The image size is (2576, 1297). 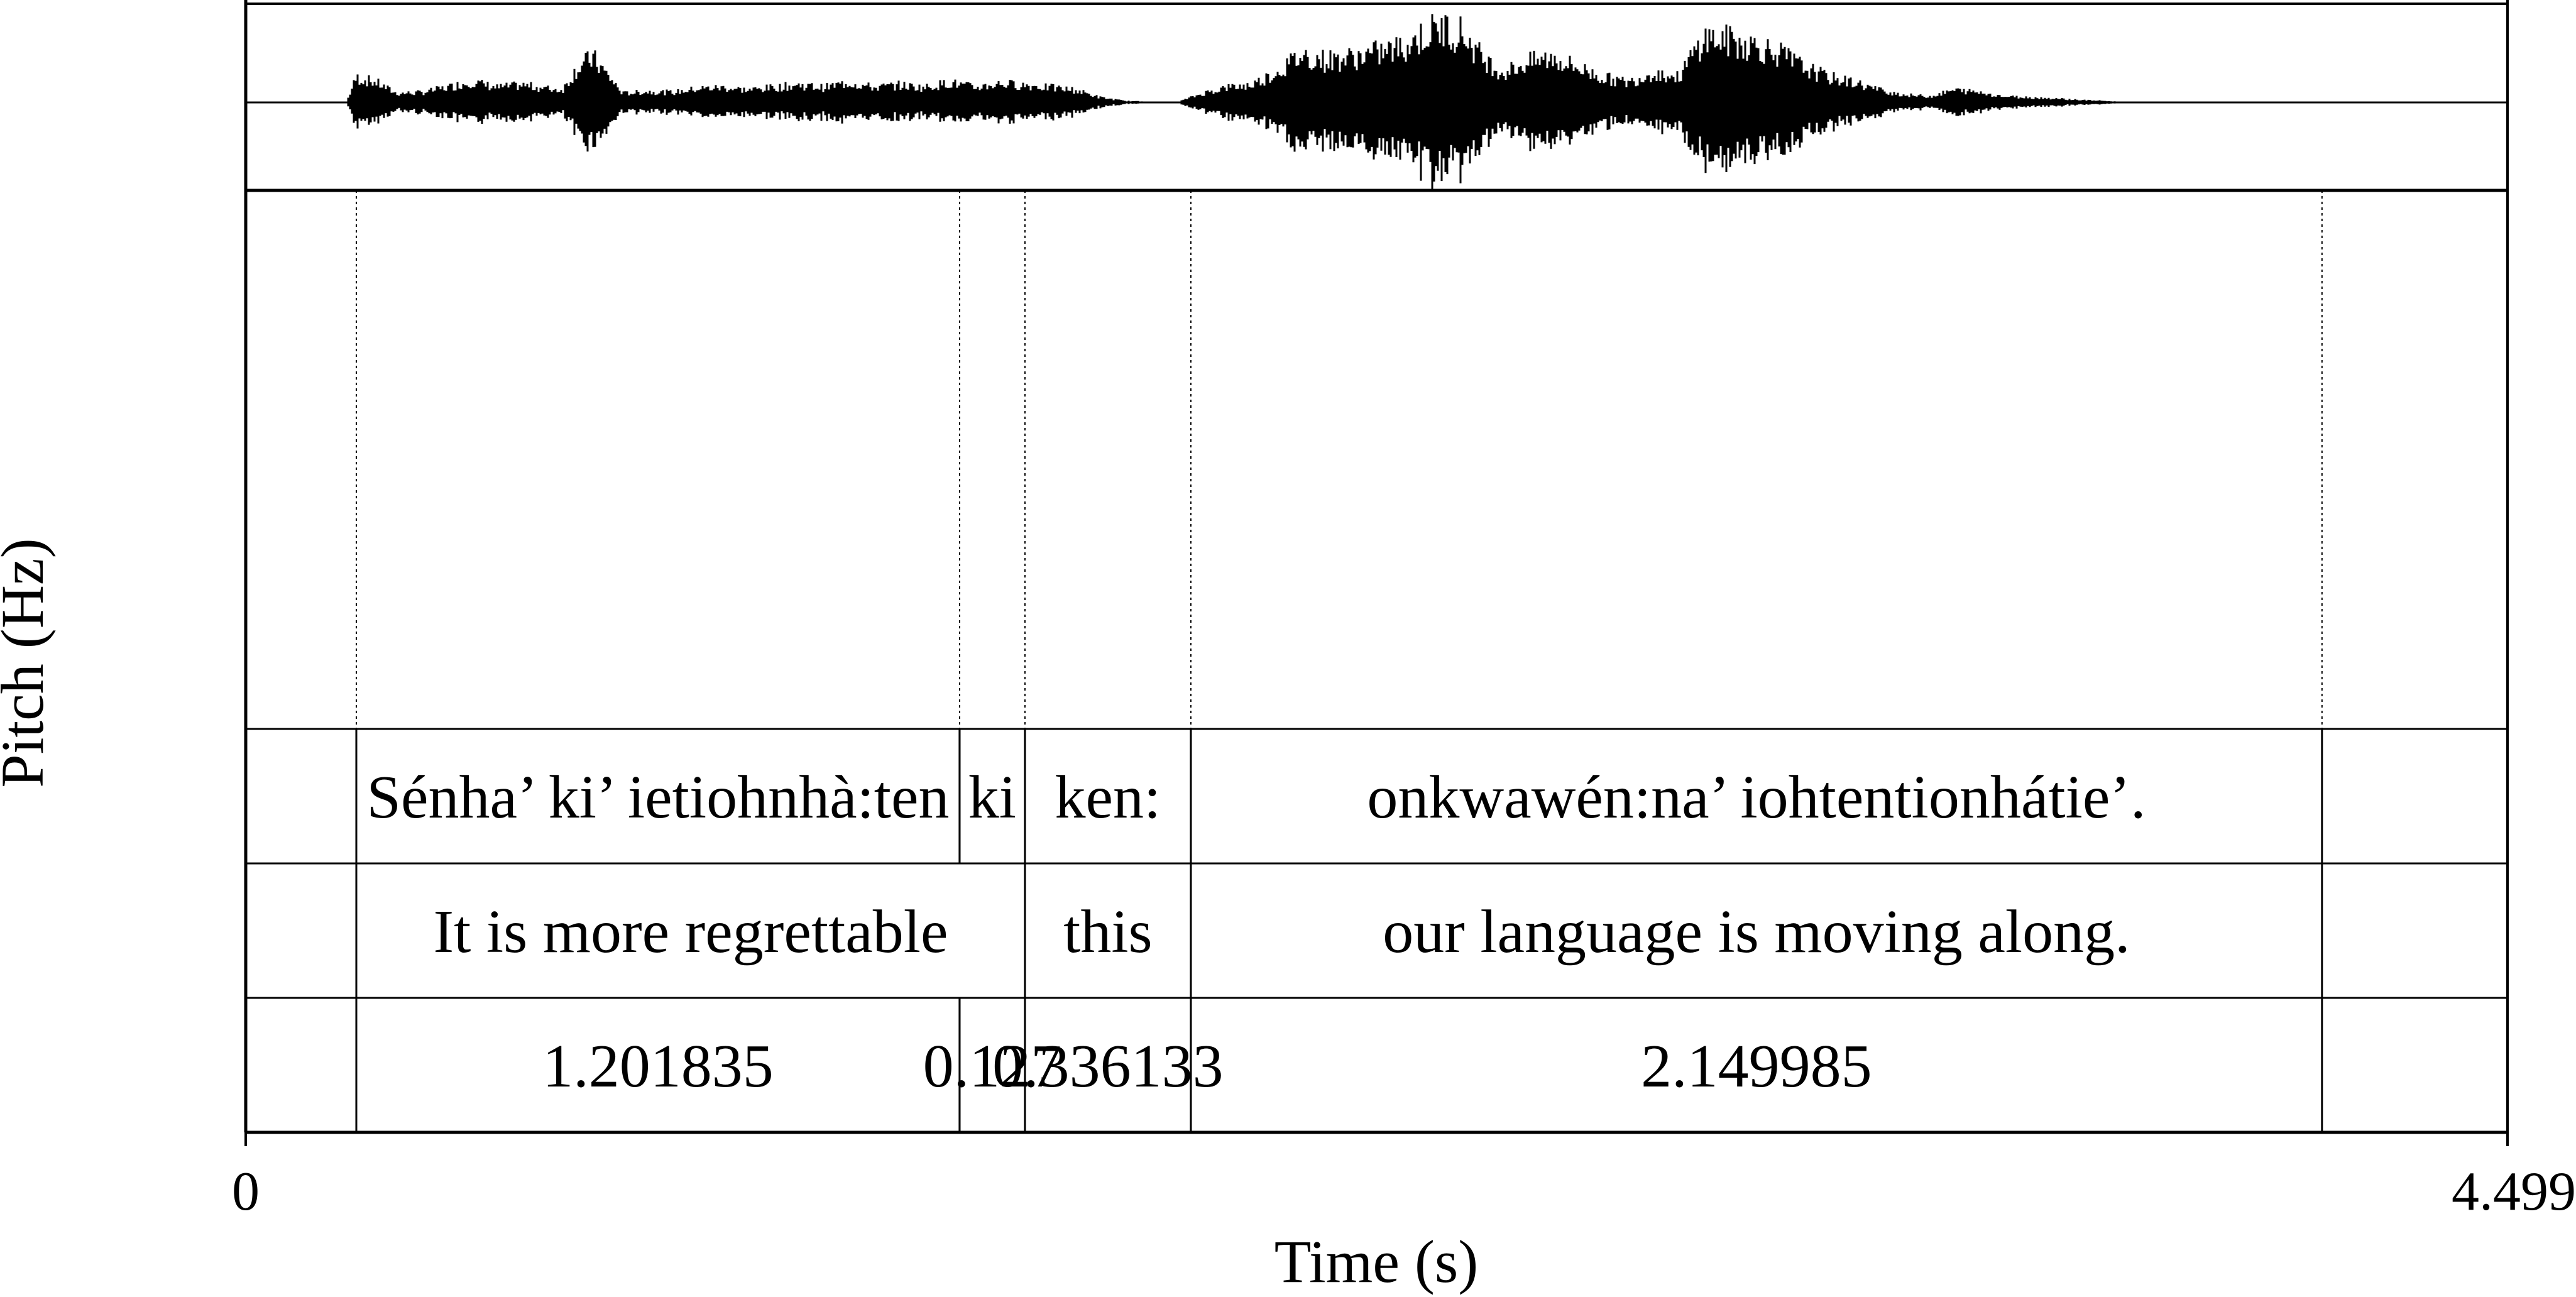 What do you see at coordinates (1108, 932) in the screenshot?
I see `tier-interval-label: this` at bounding box center [1108, 932].